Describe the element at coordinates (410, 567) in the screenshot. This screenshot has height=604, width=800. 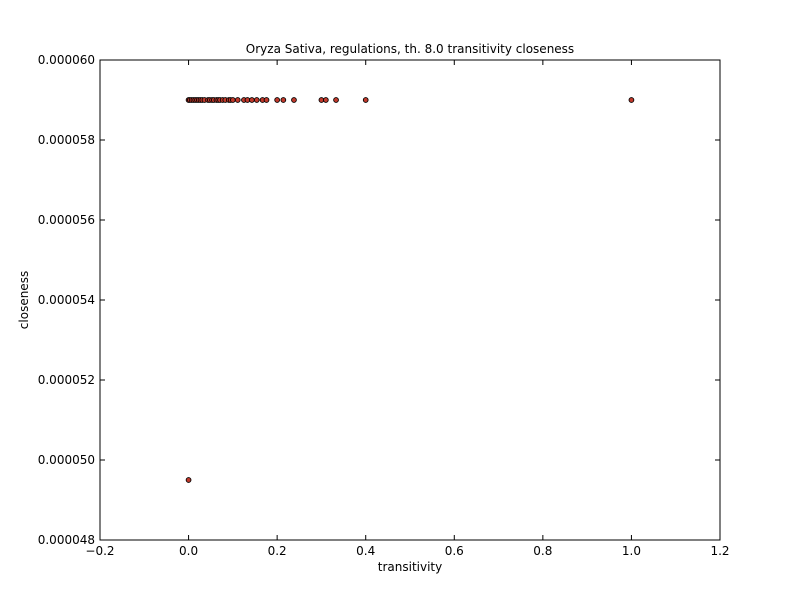
I see `x-axis-label: transitivity` at that location.